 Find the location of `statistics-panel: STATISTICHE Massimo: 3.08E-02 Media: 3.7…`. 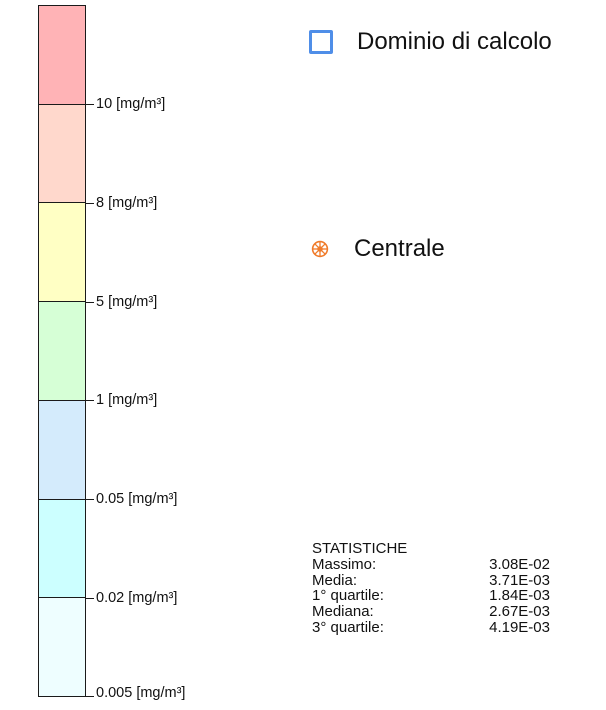

statistics-panel: STATISTICHE Massimo: 3.08E-02 Media: 3.7… is located at coordinates (431, 588).